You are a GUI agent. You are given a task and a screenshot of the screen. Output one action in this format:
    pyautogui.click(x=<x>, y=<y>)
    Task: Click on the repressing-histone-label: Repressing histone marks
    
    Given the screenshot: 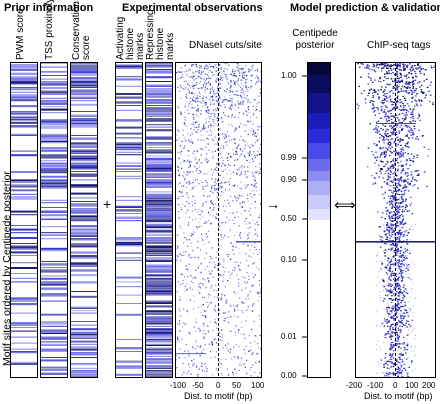 What is the action you would take?
    pyautogui.click(x=160, y=34)
    